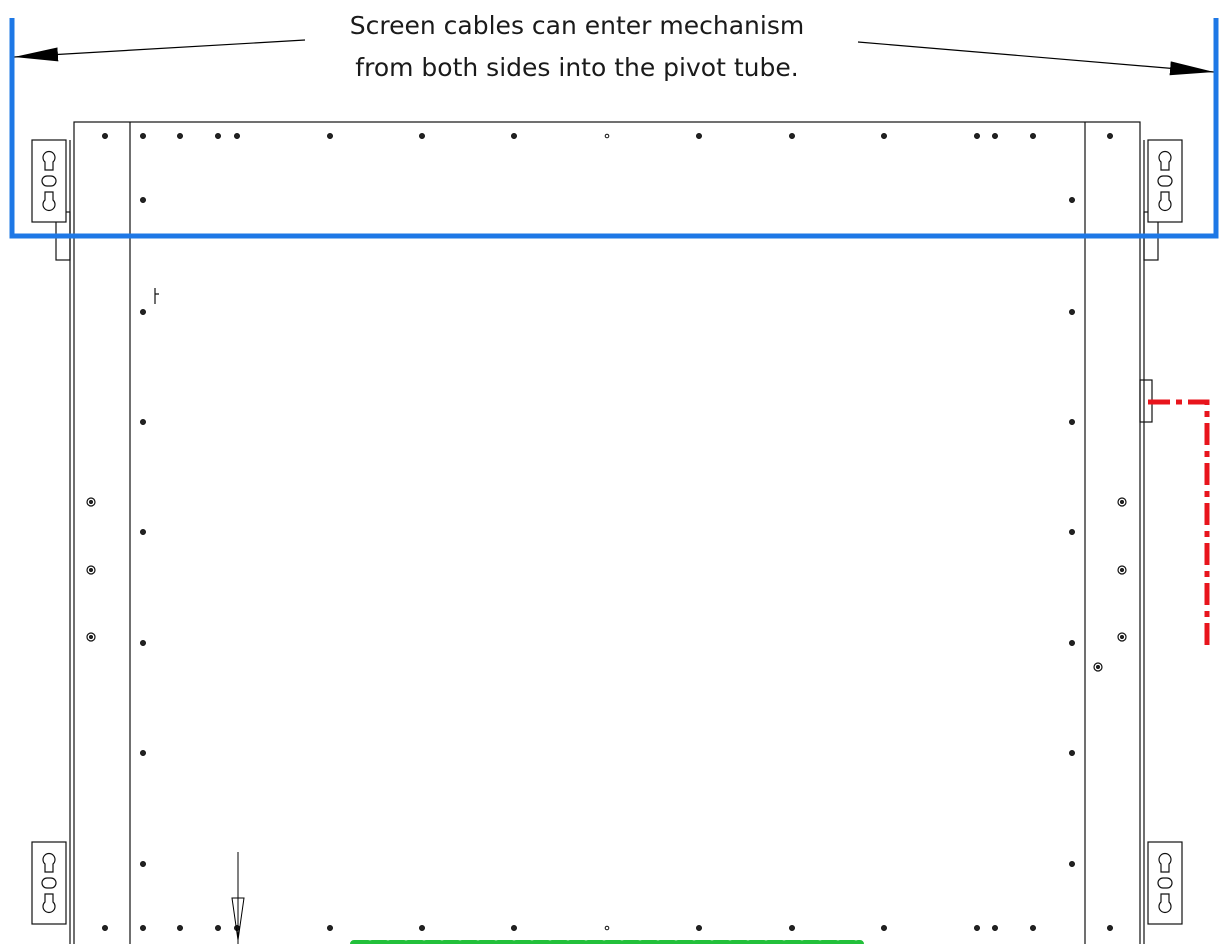  What do you see at coordinates (238, 919) in the screenshot?
I see `arrow-head` at bounding box center [238, 919].